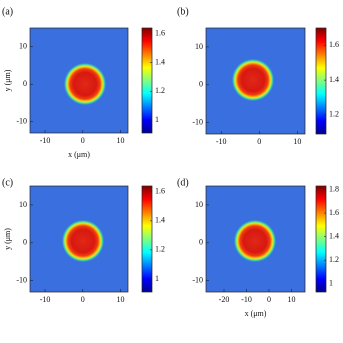 The width and height of the screenshot is (343, 343). What do you see at coordinates (334, 188) in the screenshot?
I see `colorbar-tick-label: 1.8` at bounding box center [334, 188].